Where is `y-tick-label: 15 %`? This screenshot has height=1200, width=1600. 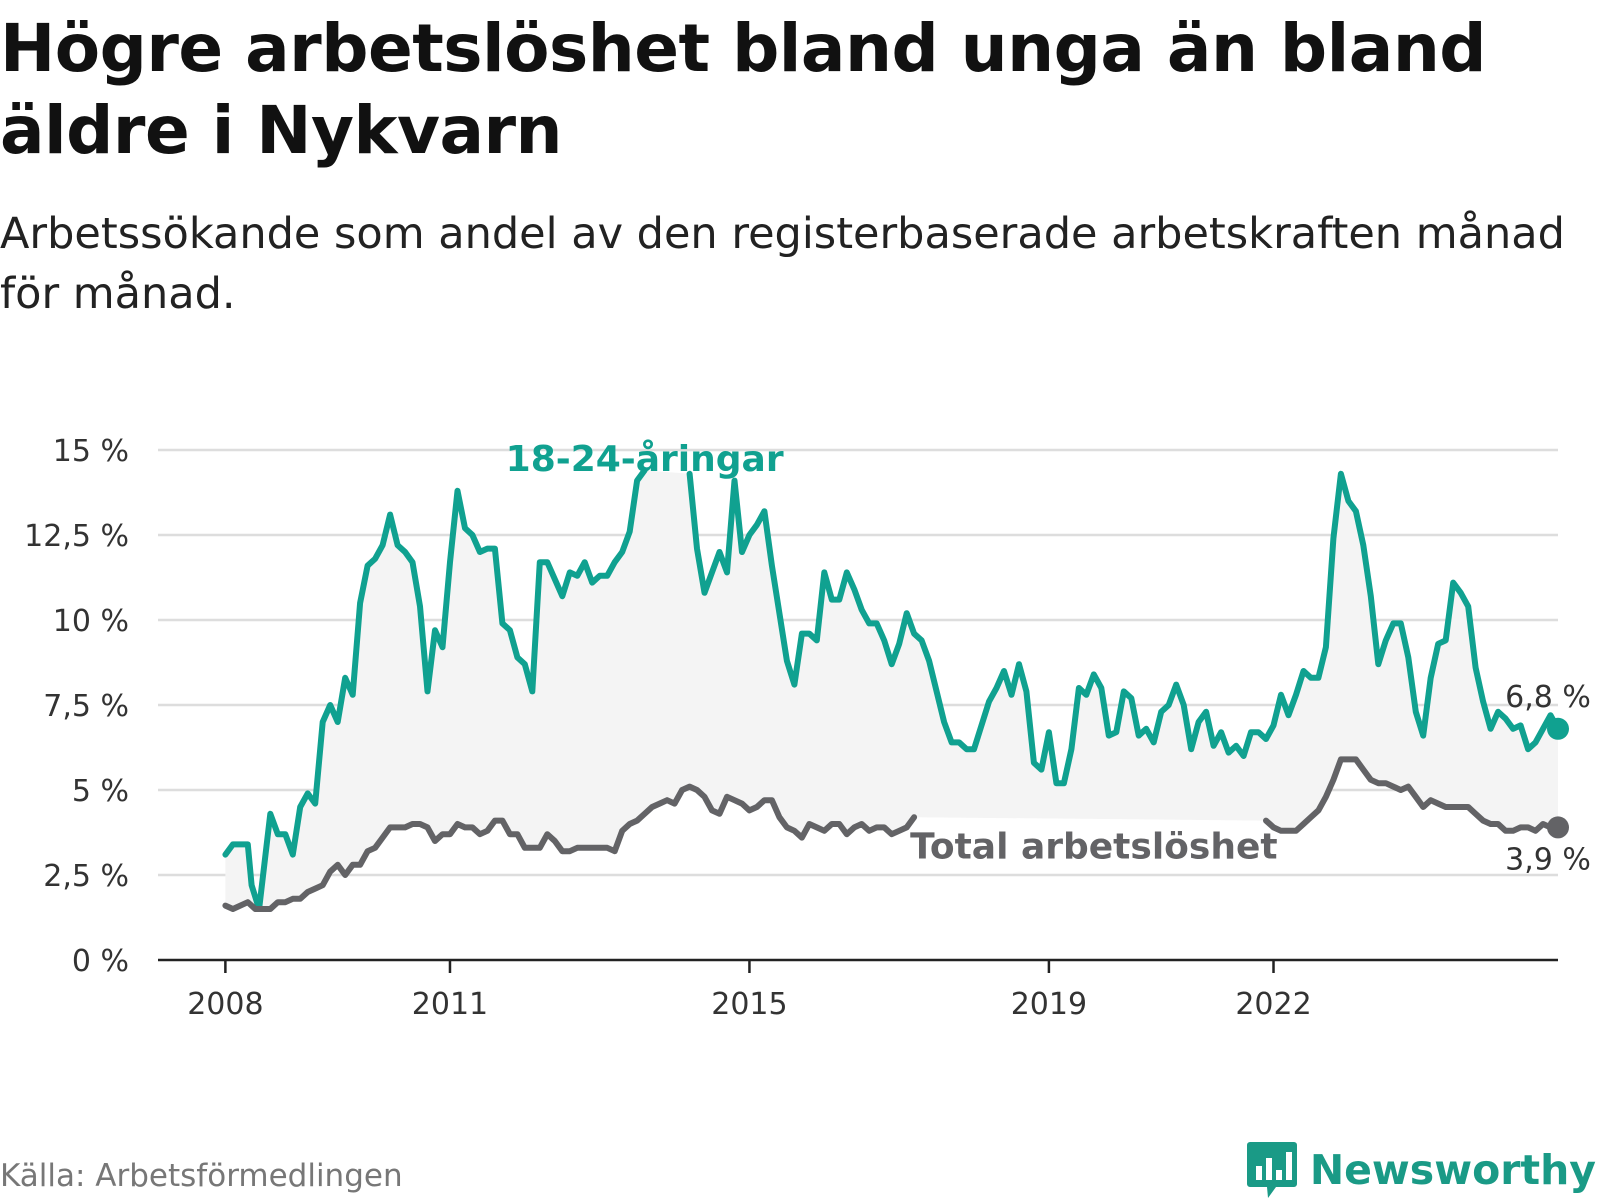 y-tick-label: 15 % is located at coordinates (91, 451).